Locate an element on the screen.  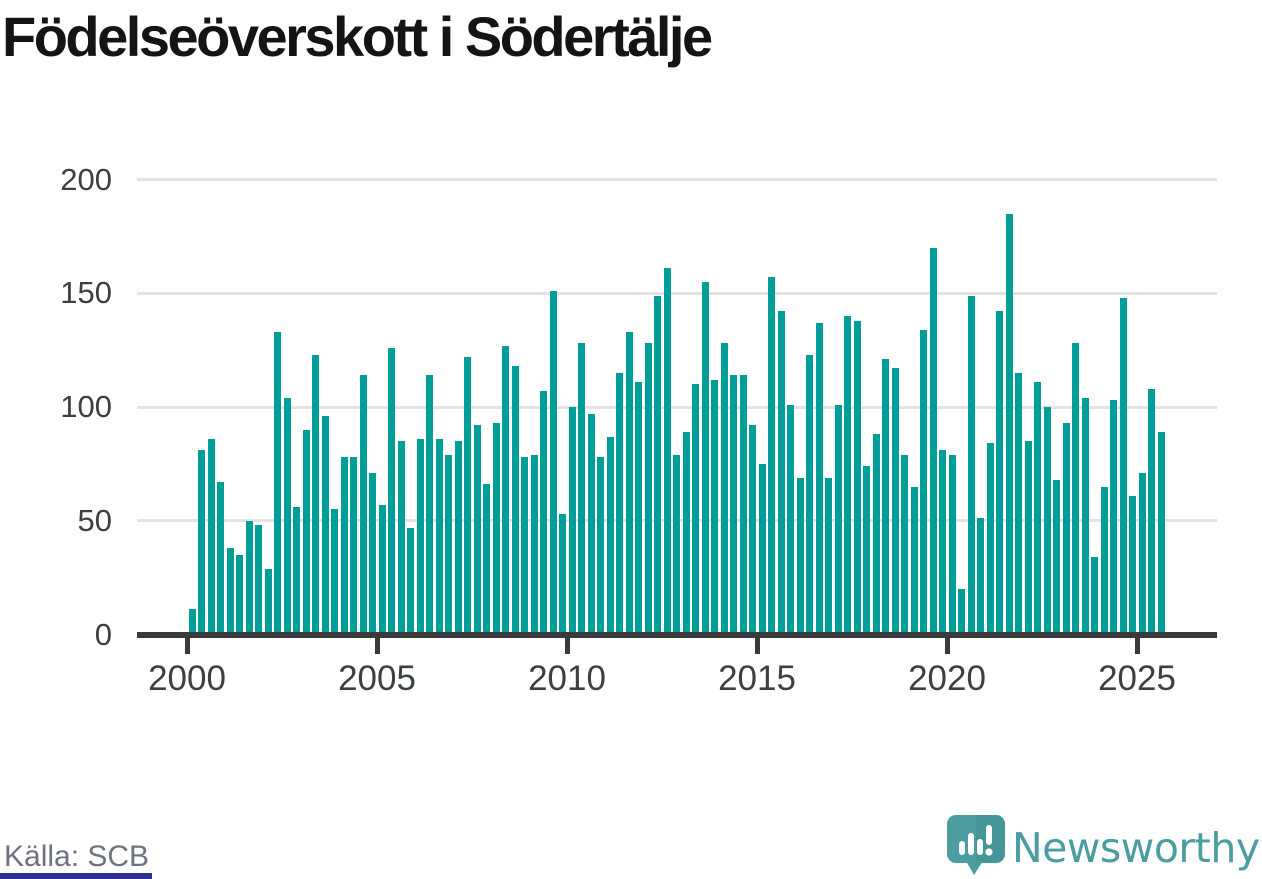
y-axis-tick-label: 100 is located at coordinates (86, 406).